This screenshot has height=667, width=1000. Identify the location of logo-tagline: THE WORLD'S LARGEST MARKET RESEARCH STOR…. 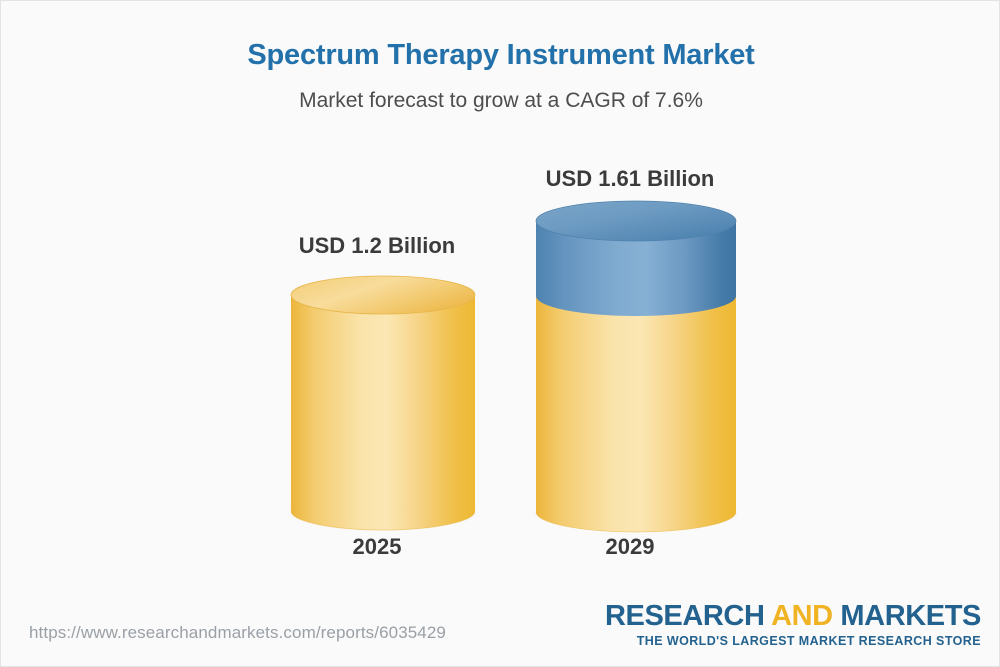
(808, 641).